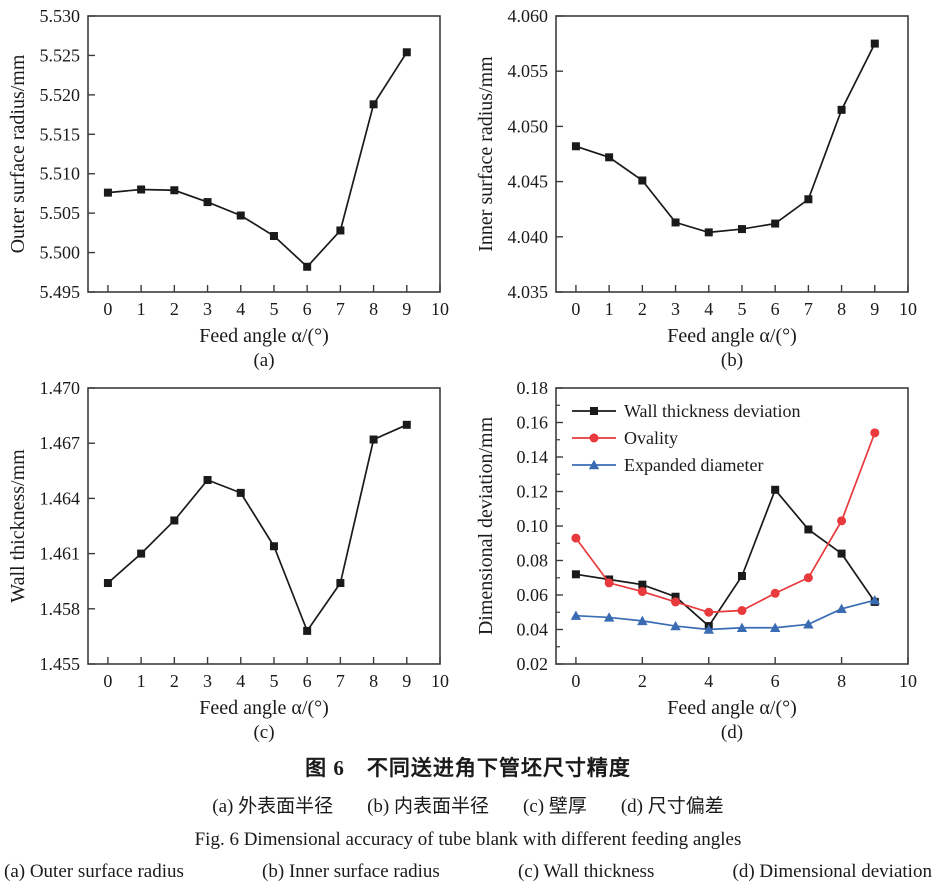 This screenshot has width=936, height=896. What do you see at coordinates (60, 213) in the screenshot?
I see `svg-text: 5.505` at bounding box center [60, 213].